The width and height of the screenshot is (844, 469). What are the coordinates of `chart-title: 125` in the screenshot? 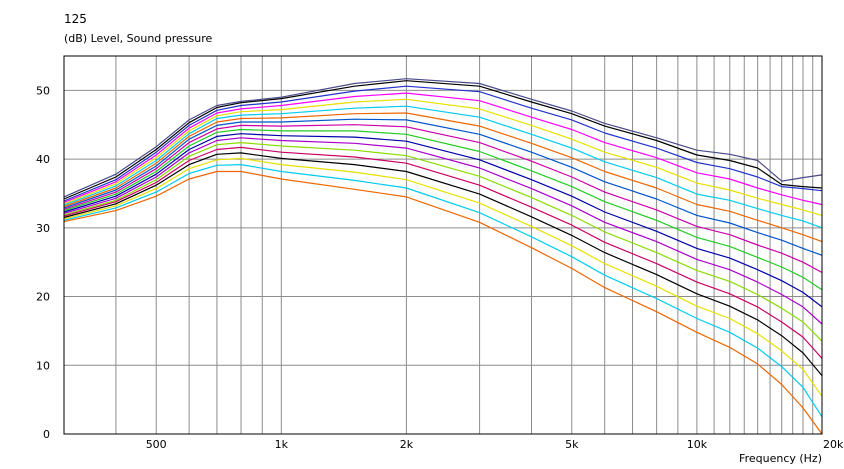 It's located at (75, 19).